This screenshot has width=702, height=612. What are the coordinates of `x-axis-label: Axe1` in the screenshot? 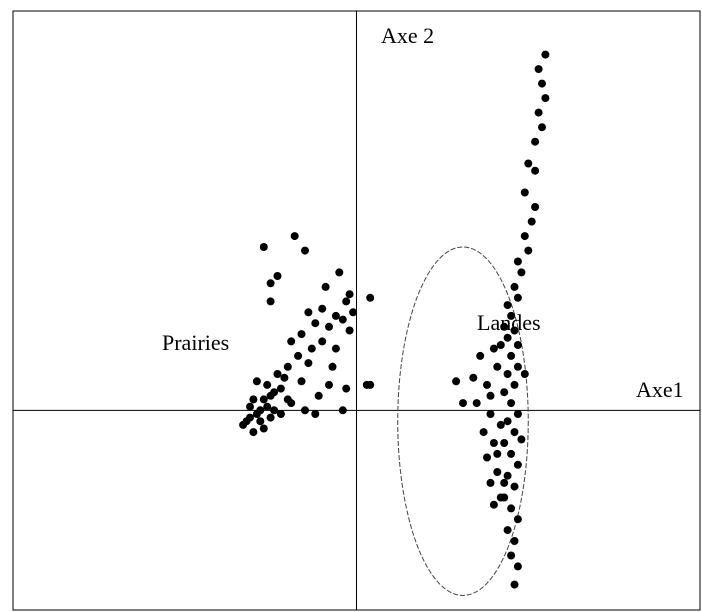 It's located at (660, 389).